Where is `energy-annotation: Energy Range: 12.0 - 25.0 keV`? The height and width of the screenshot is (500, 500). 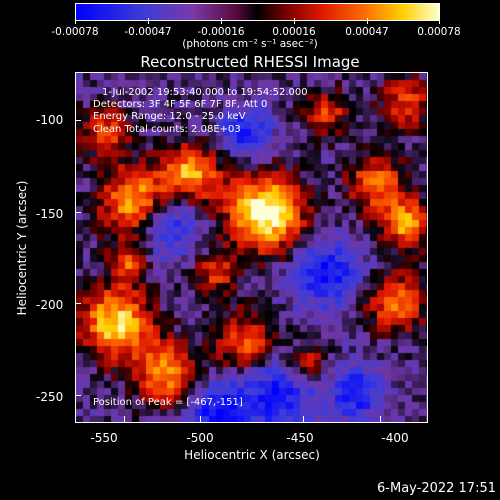 energy-annotation: Energy Range: 12.0 - 25.0 keV is located at coordinates (169, 116).